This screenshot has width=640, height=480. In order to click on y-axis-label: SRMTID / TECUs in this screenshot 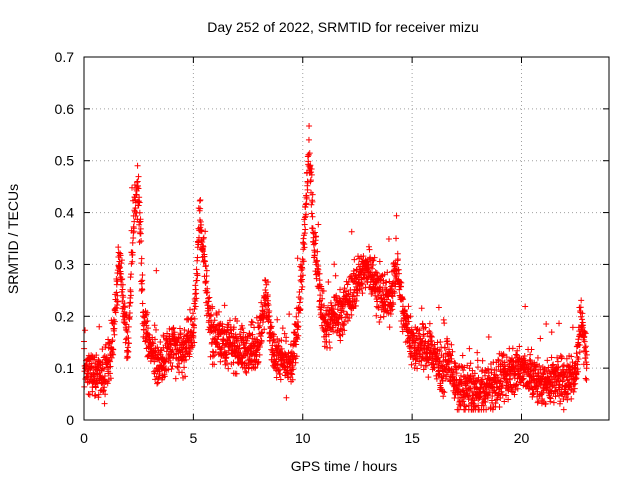, I will do `click(13, 239)`.